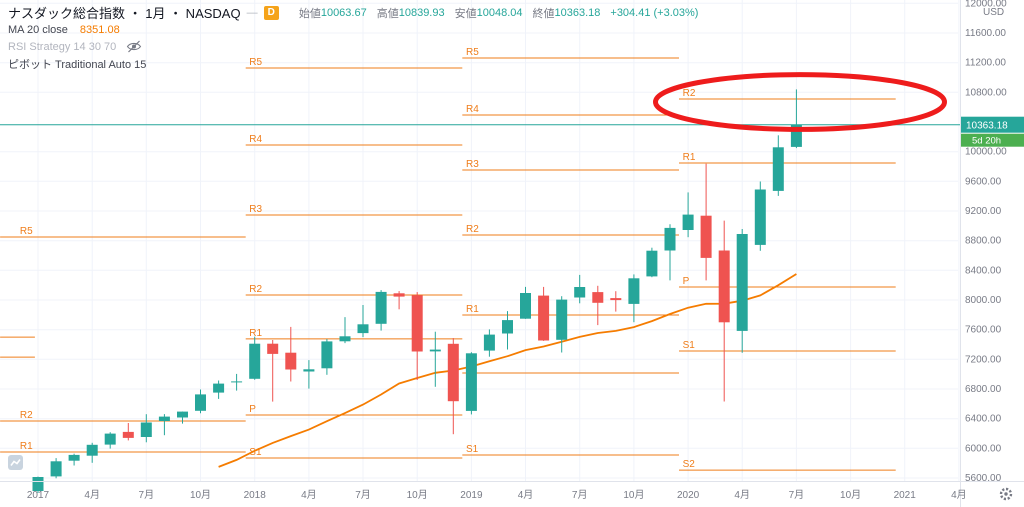 This screenshot has width=1024, height=507. I want to click on rsi-indicator-label: RSI Strategy 14 30 70, so click(62, 46).